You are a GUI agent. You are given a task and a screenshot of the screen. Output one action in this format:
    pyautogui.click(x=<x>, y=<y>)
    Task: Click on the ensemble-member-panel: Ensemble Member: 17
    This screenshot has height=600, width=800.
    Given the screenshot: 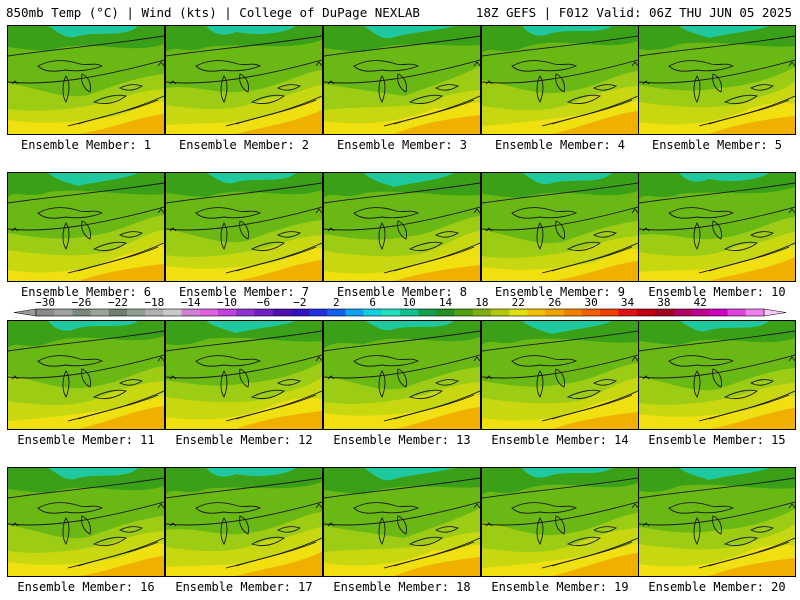 What is the action you would take?
    pyautogui.click(x=244, y=530)
    